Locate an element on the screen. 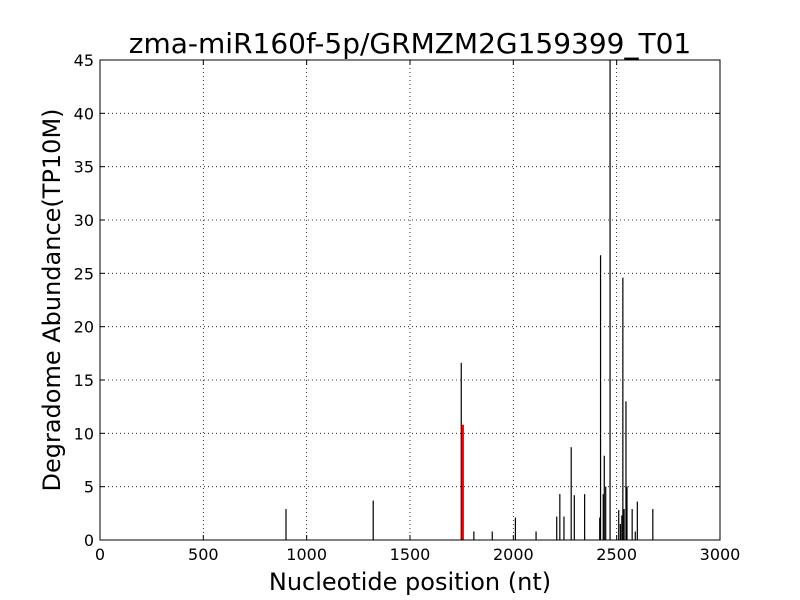 The height and width of the screenshot is (600, 800). y-tick-label: 10 is located at coordinates (84, 433).